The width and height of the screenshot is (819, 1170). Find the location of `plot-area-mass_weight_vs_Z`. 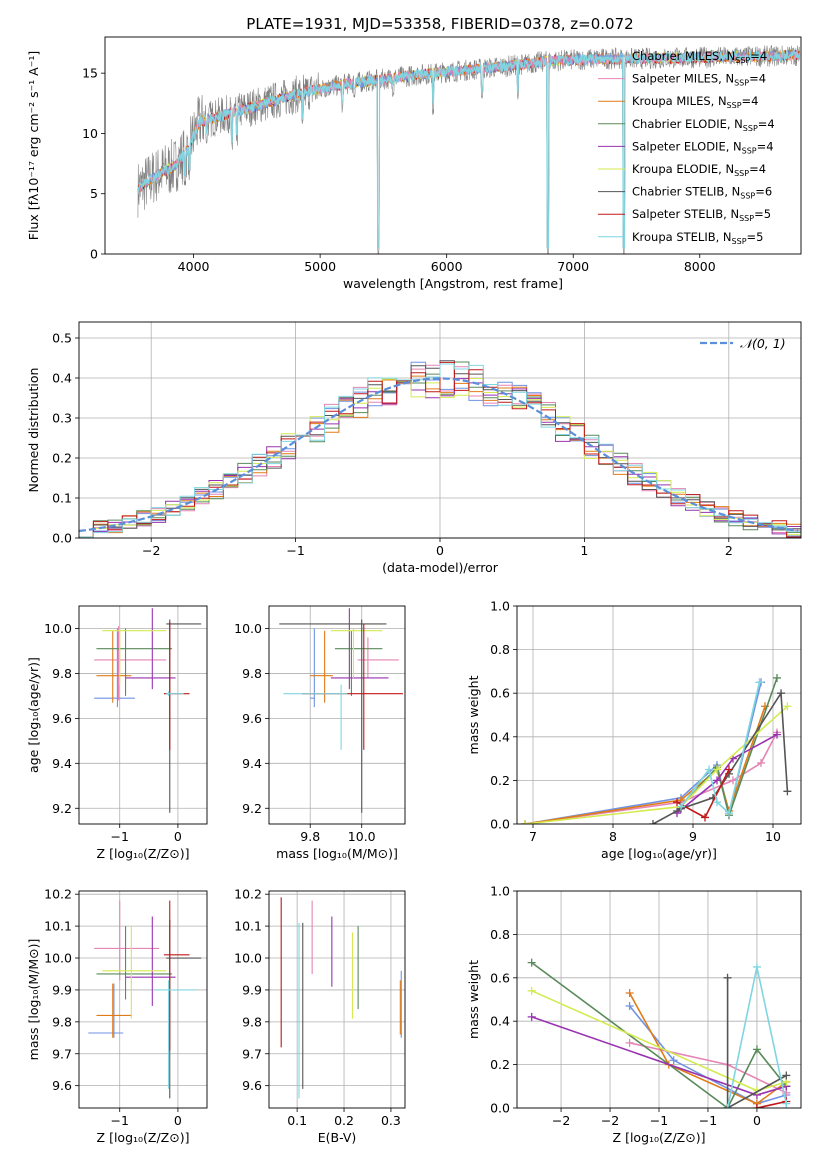

plot-area-mass_weight_vs_Z is located at coordinates (659, 1033).